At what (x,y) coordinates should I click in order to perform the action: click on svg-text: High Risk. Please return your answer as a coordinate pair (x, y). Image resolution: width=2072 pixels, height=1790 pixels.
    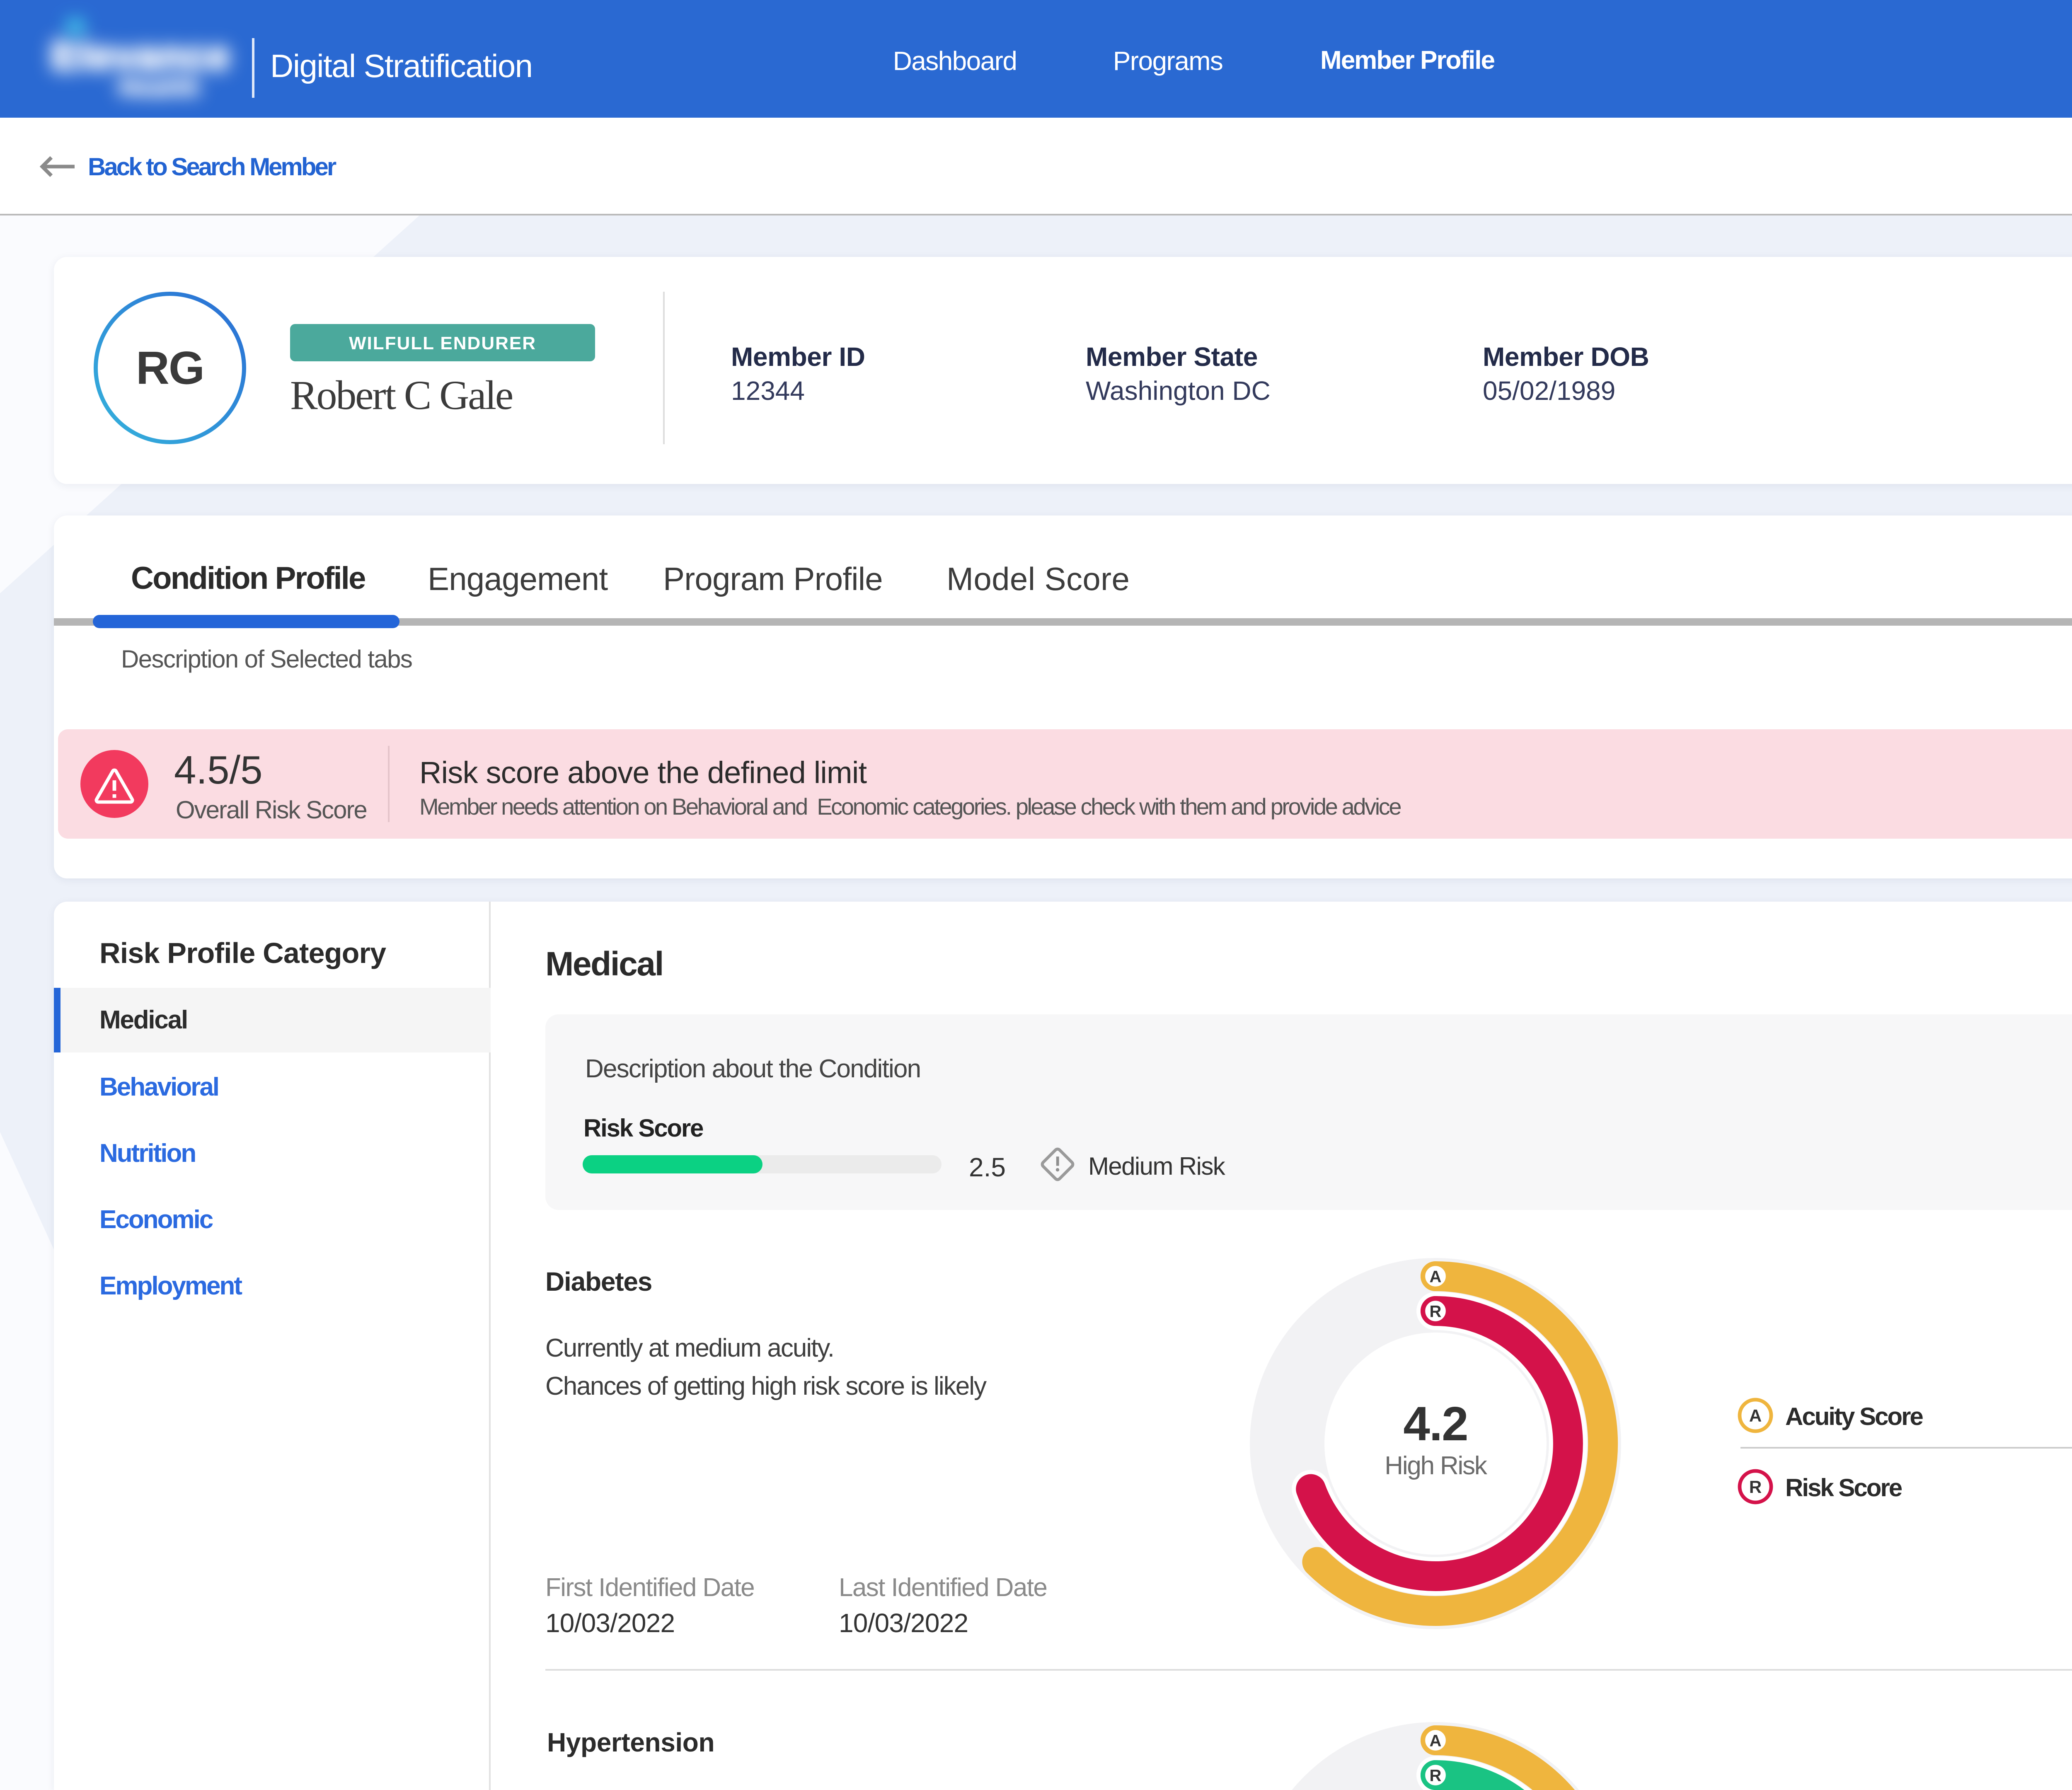
    Looking at the image, I should click on (1436, 1466).